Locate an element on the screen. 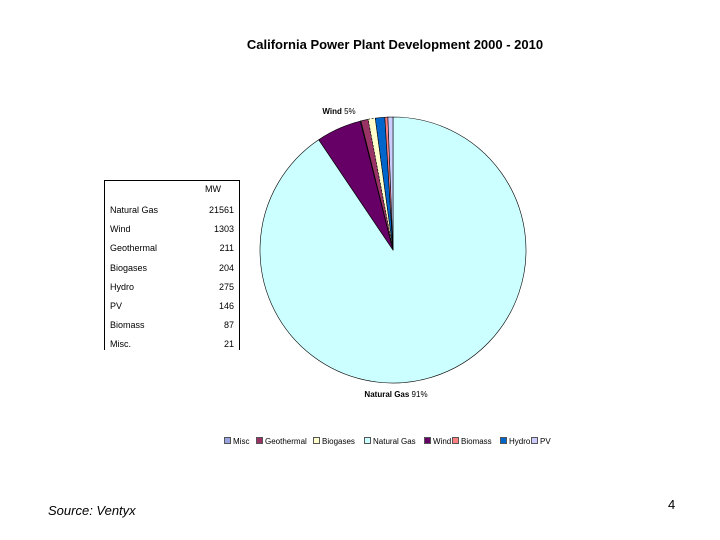 This screenshot has height=540, width=720. legend-label: Wind is located at coordinates (442, 441).